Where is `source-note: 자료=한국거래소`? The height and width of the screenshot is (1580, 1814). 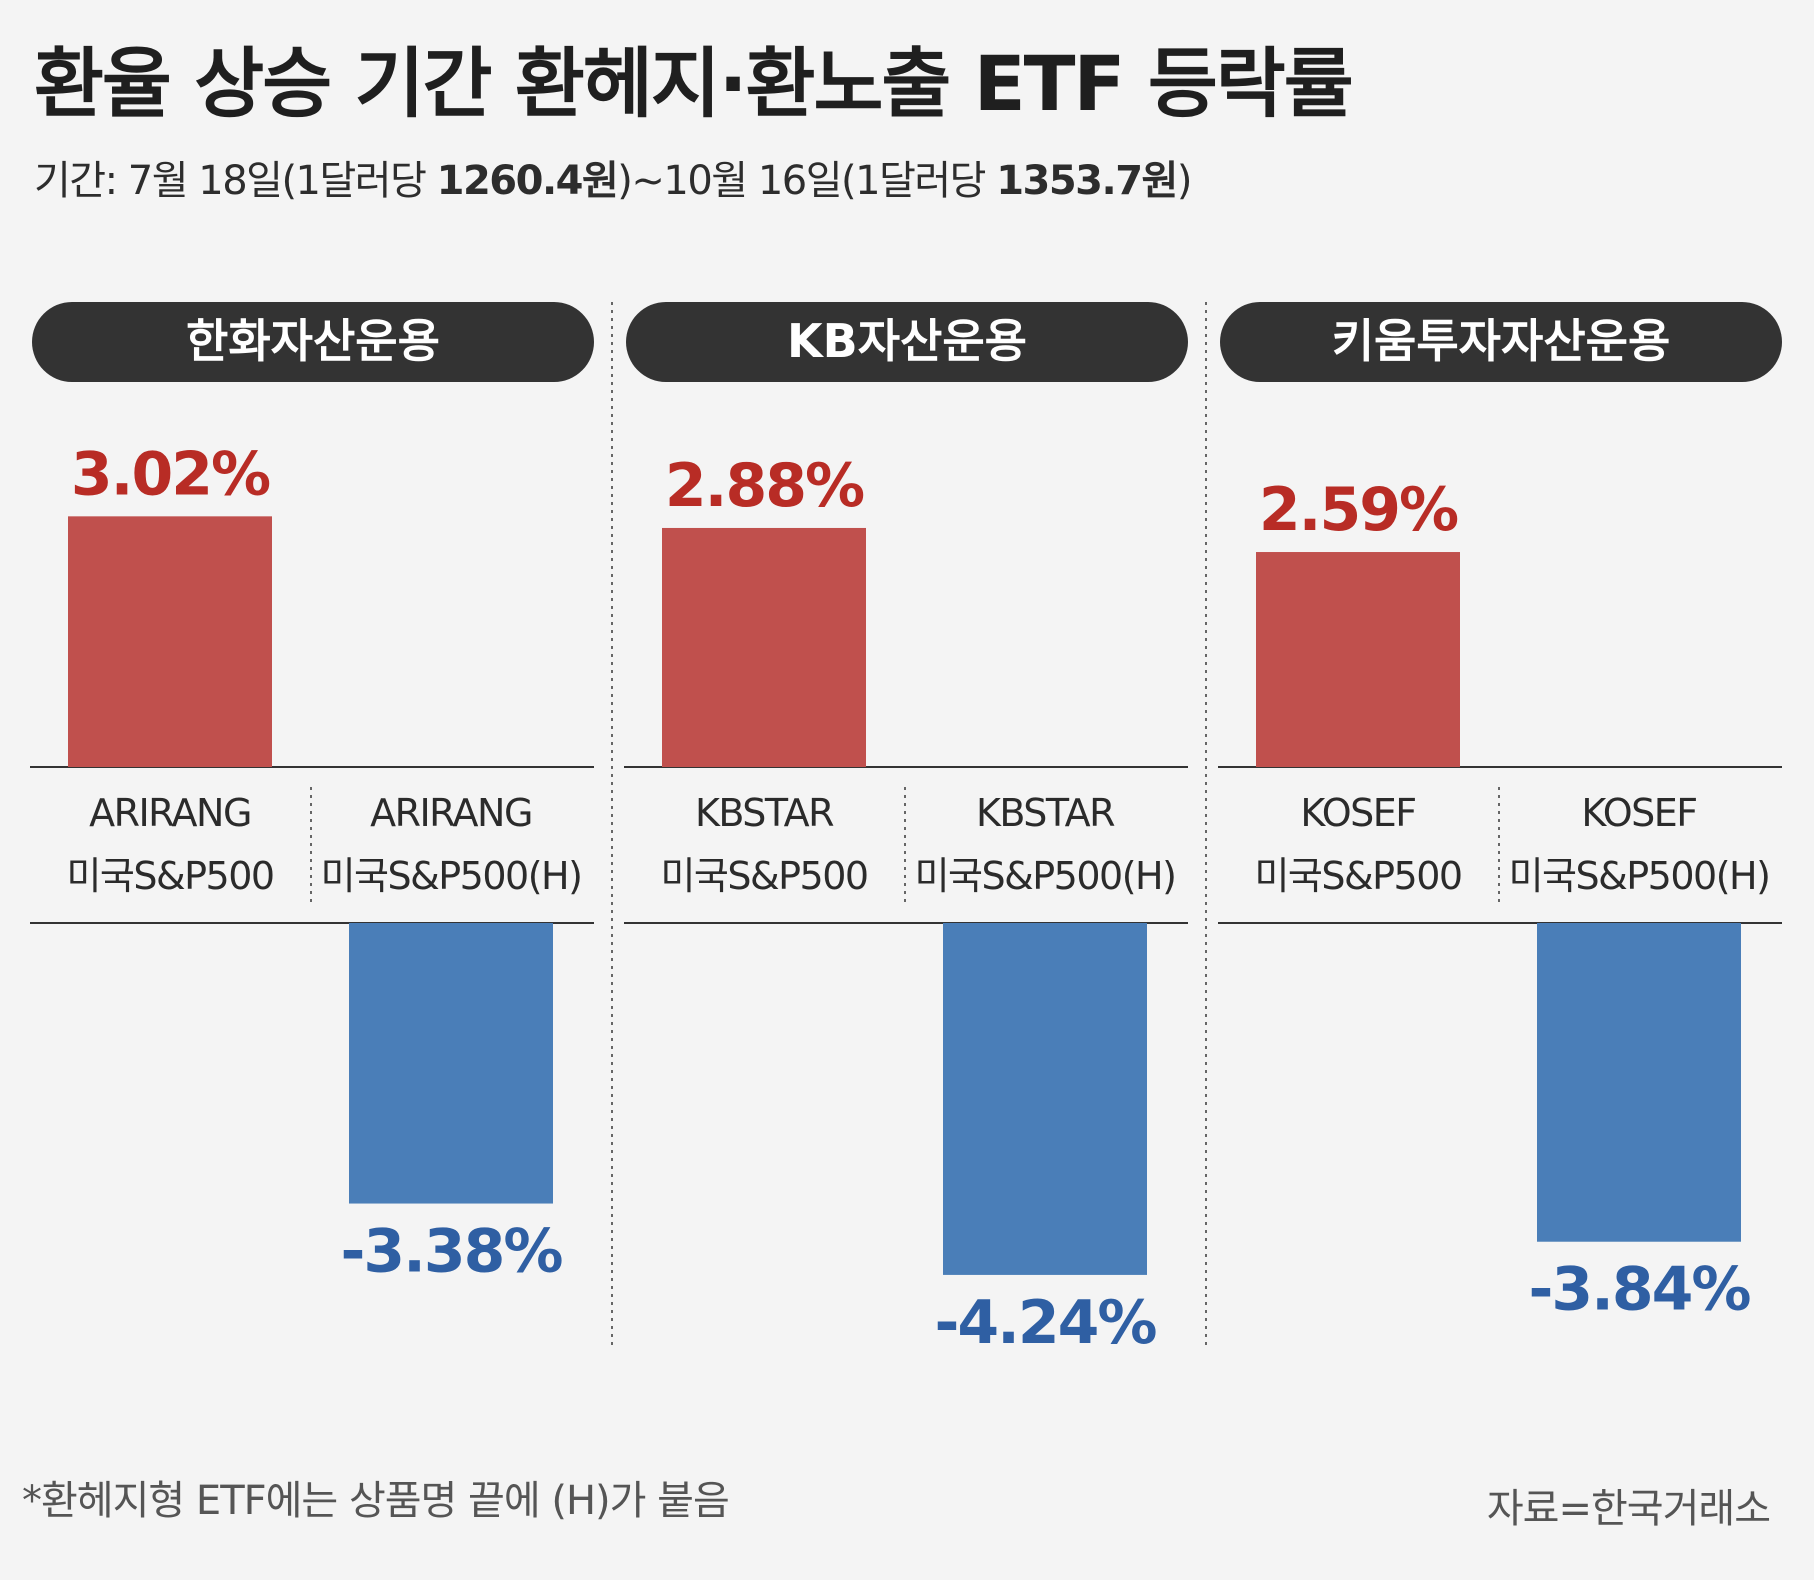 source-note: 자료=한국거래소 is located at coordinates (1628, 1509).